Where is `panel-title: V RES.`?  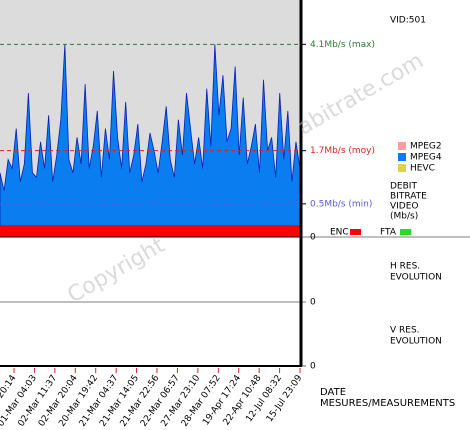
panel-title: V RES. is located at coordinates (405, 331).